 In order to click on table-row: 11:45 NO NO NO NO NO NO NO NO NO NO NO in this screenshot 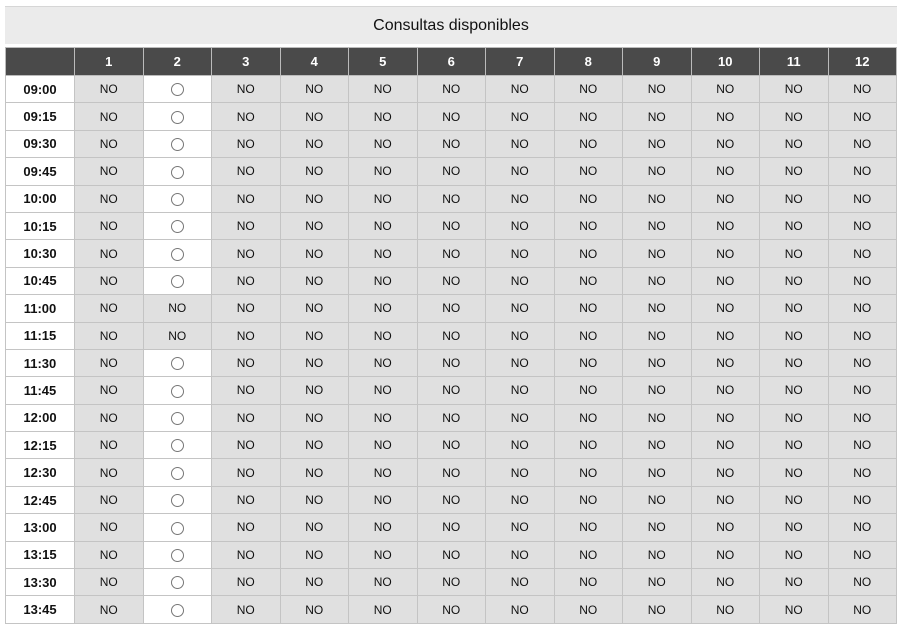, I will do `click(451, 390)`.